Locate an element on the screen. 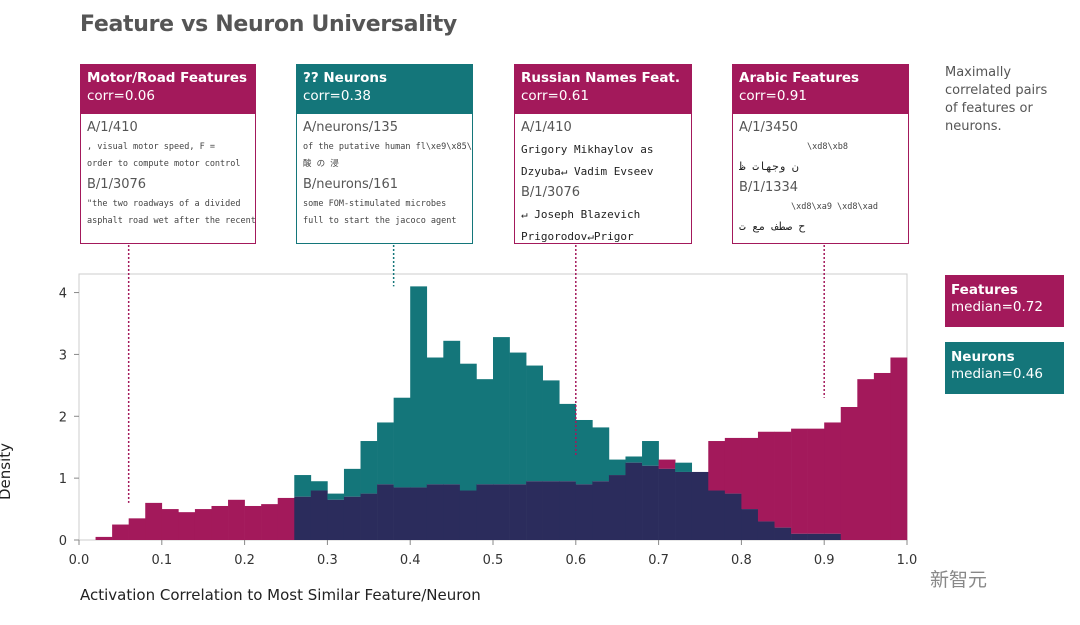 The width and height of the screenshot is (1080, 625). card-name: Russian Names Feat. is located at coordinates (601, 78).